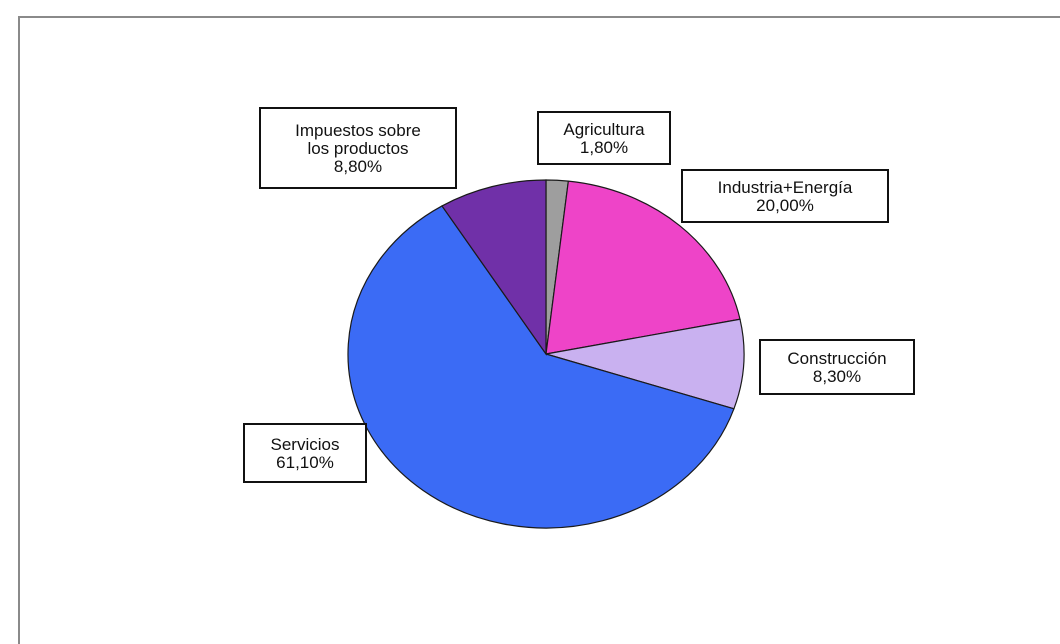  I want to click on pie-slice-impuestos-sobre-los-productos, so click(494, 267).